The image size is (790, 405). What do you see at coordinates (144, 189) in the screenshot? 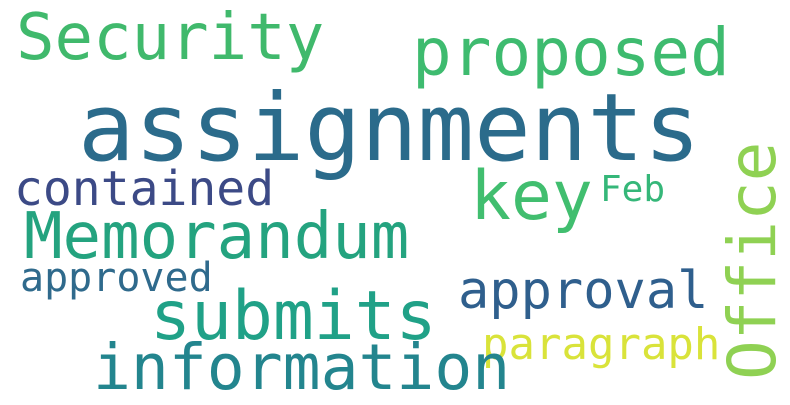
I see `word-contained: contained` at bounding box center [144, 189].